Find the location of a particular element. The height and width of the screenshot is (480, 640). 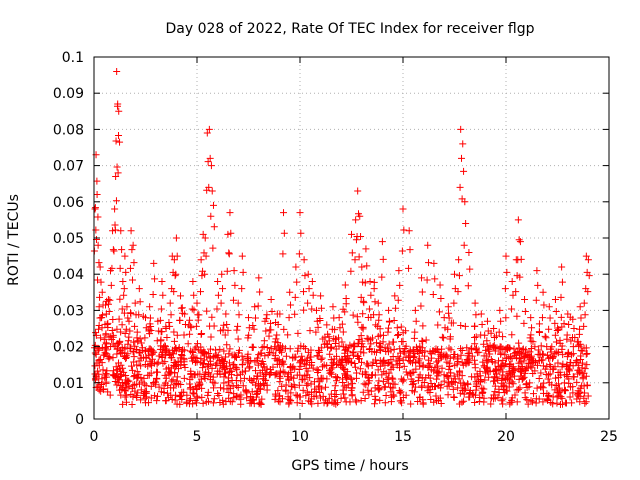

y-tick-label: 0.04 is located at coordinates (68, 275).